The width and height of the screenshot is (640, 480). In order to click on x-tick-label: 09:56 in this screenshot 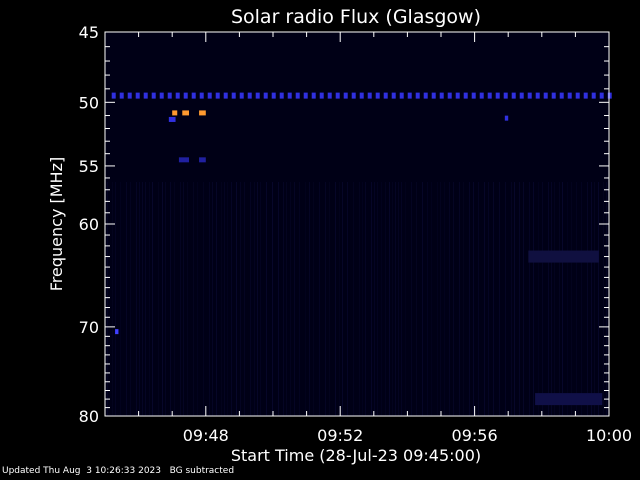, I will do `click(475, 435)`.